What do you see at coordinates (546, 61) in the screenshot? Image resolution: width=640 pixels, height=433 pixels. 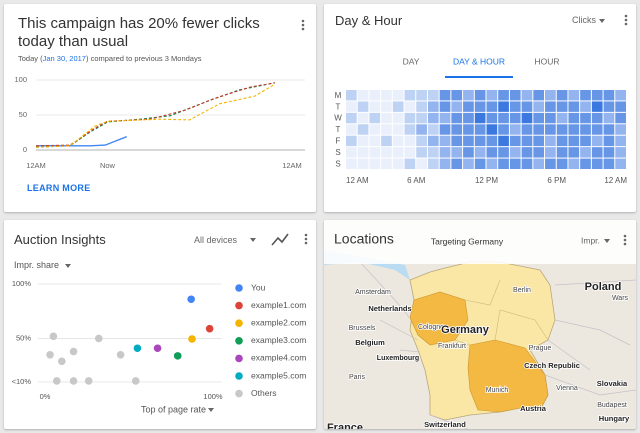 I see `tab: HOUR` at bounding box center [546, 61].